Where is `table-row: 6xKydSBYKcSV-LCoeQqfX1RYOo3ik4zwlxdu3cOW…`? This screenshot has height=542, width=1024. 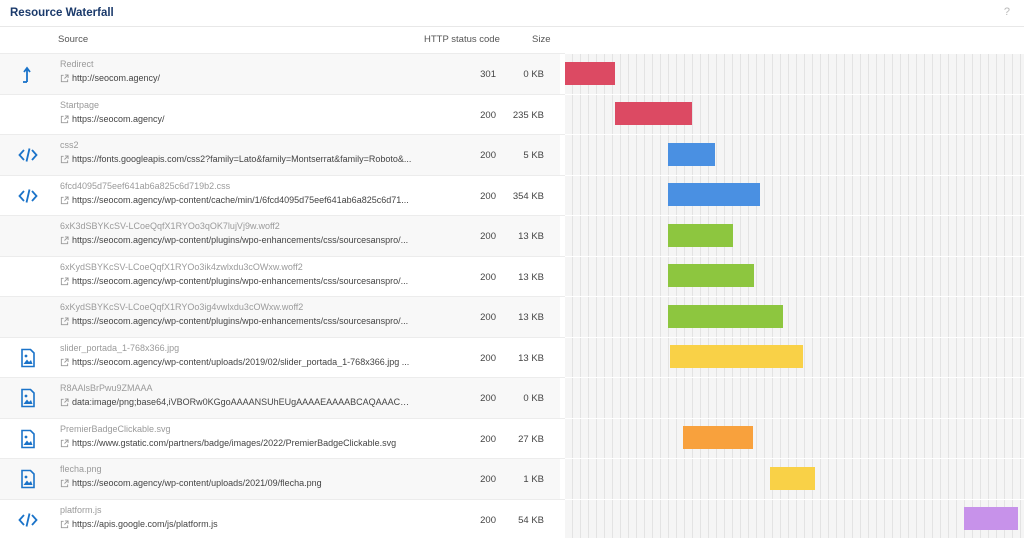
table-row: 6xKydSBYKcSV-LCoeQqfX1RYOo3ik4zwlxdu3cOW… is located at coordinates (512, 276).